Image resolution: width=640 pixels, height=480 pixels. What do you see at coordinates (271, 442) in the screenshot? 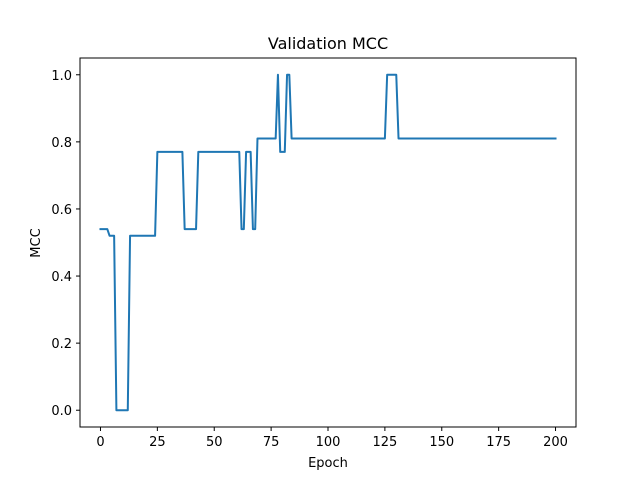
I see `x-tick-label: 75` at bounding box center [271, 442].